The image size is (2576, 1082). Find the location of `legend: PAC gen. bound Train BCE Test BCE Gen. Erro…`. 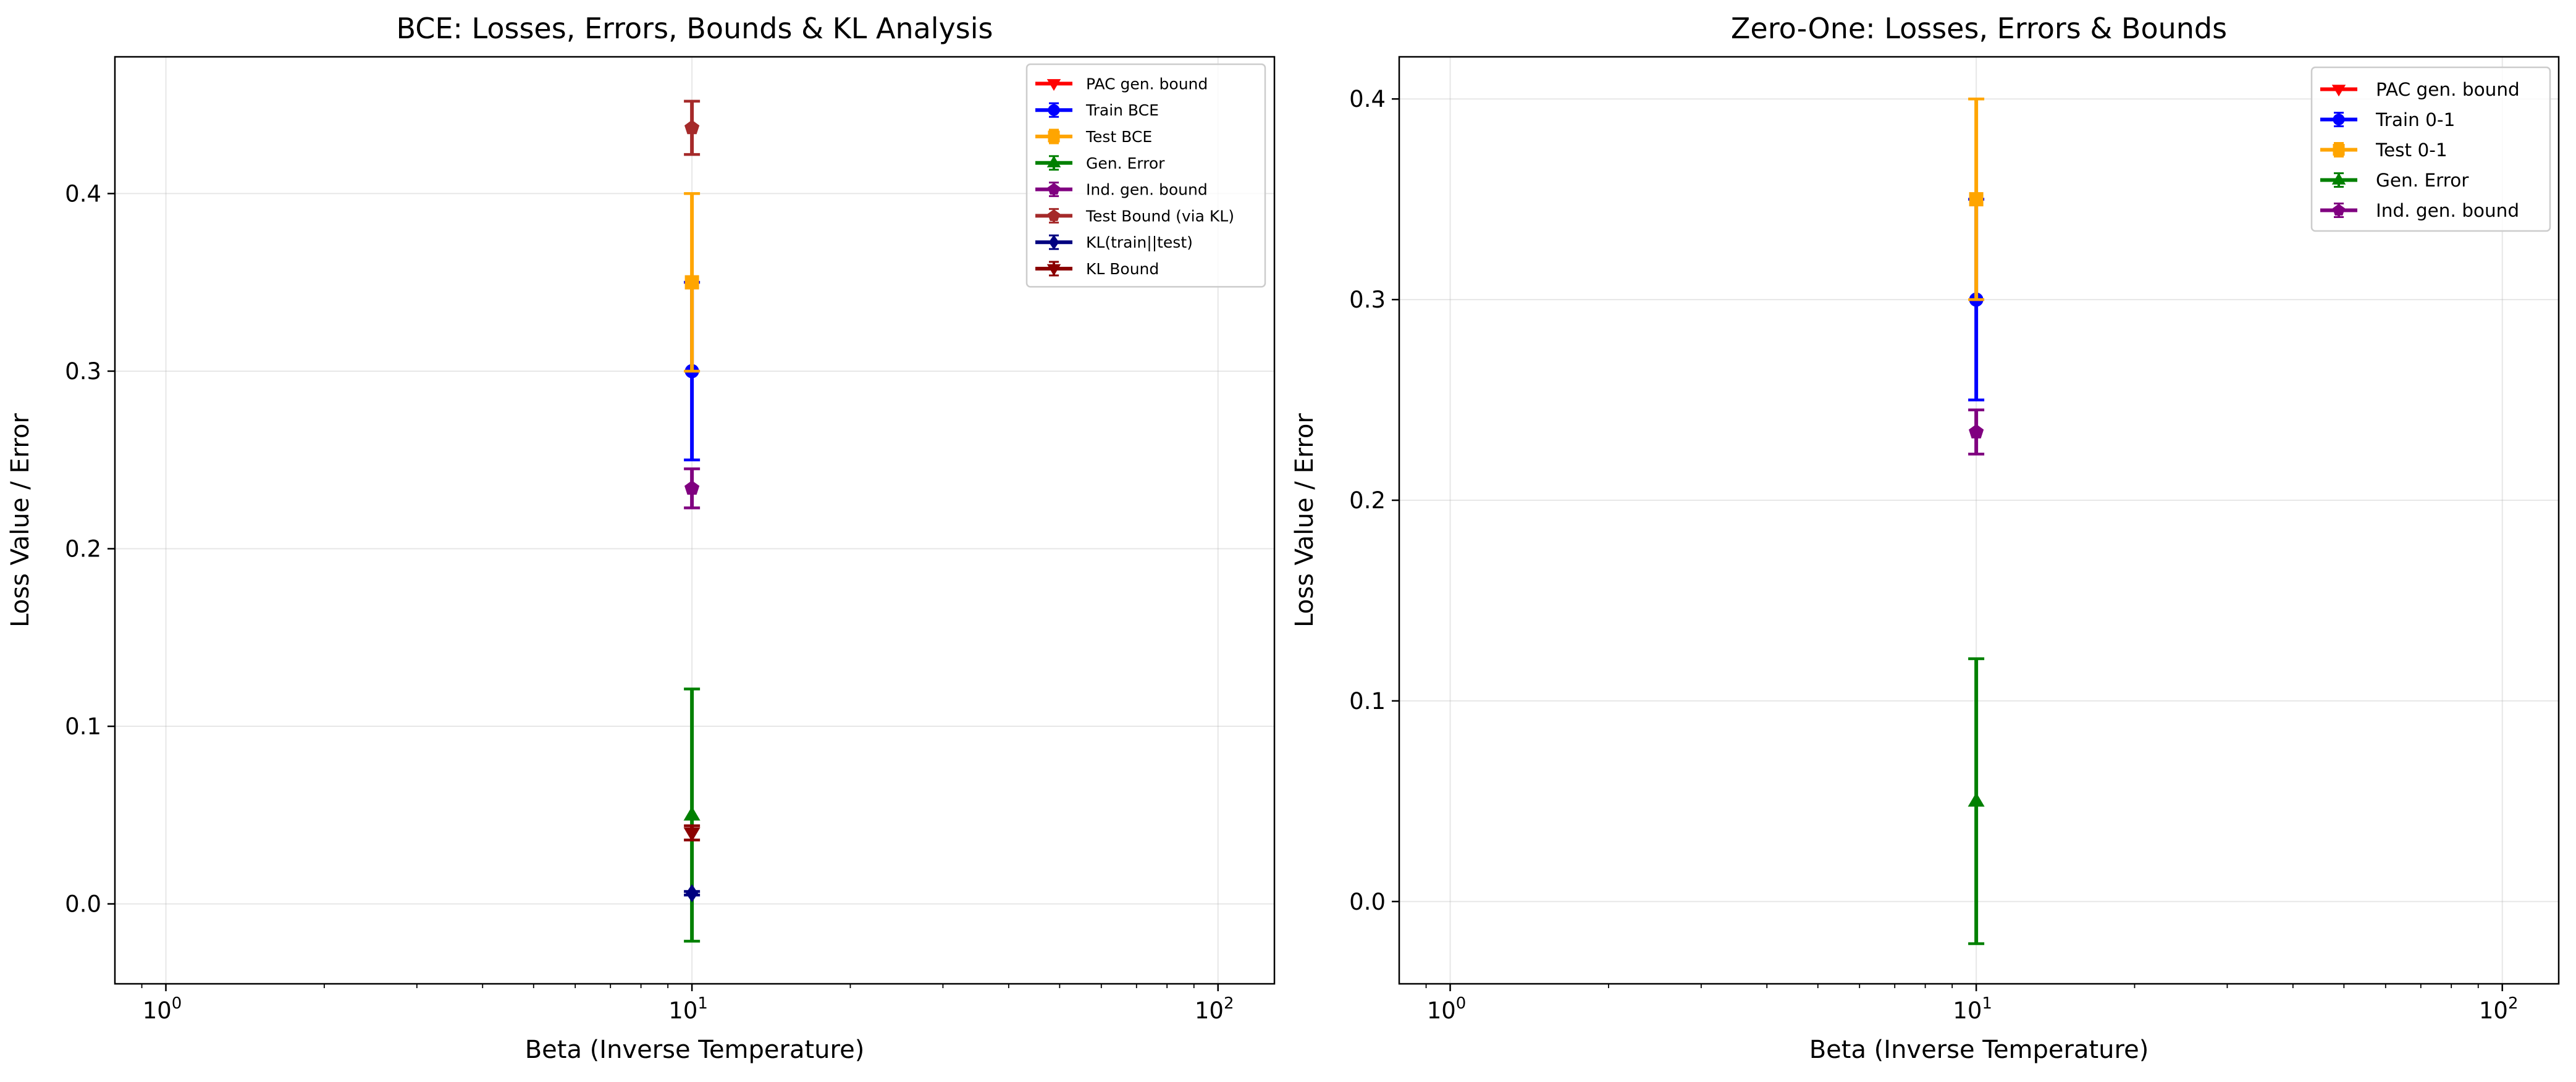

legend: PAC gen. bound Train BCE Test BCE Gen. Erro… is located at coordinates (1145, 175).